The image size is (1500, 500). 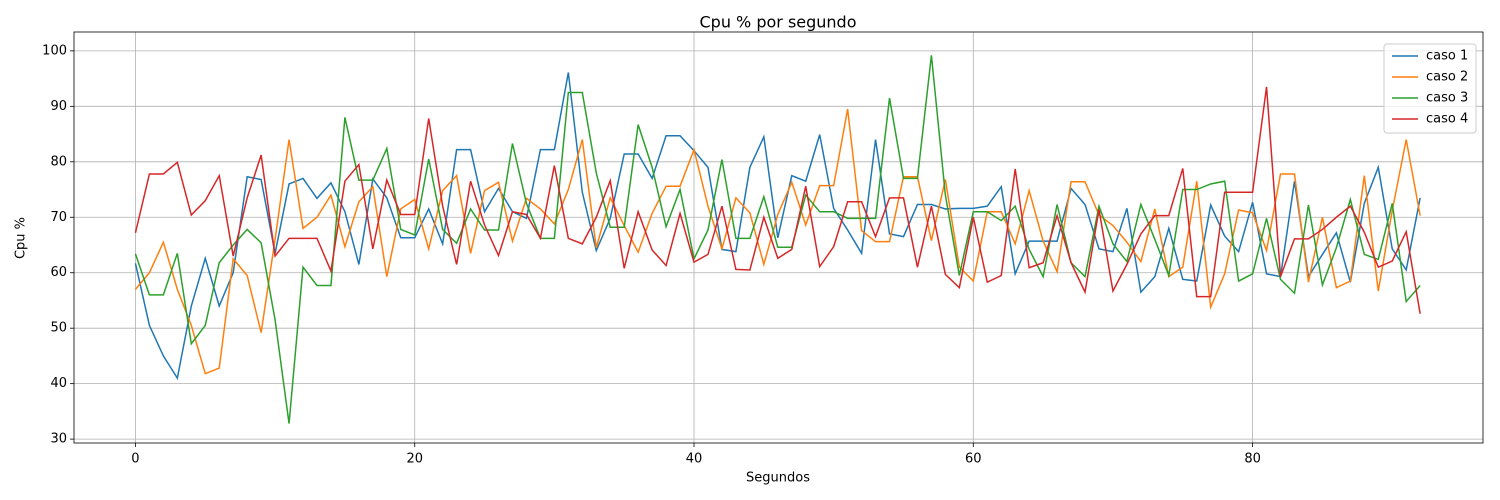 I want to click on y-tick-label: 40, so click(x=58, y=383).